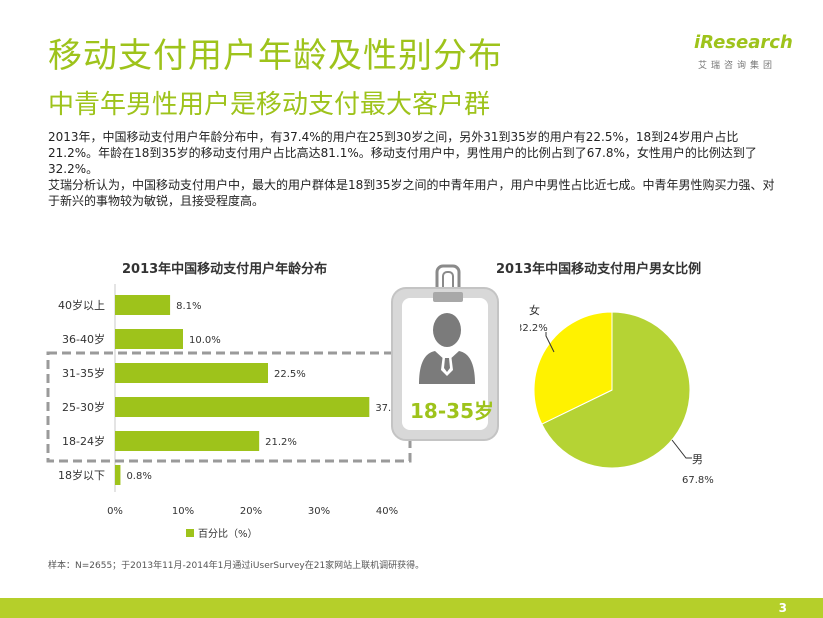  Describe the element at coordinates (190, 533) in the screenshot. I see `legend-swatch` at that location.